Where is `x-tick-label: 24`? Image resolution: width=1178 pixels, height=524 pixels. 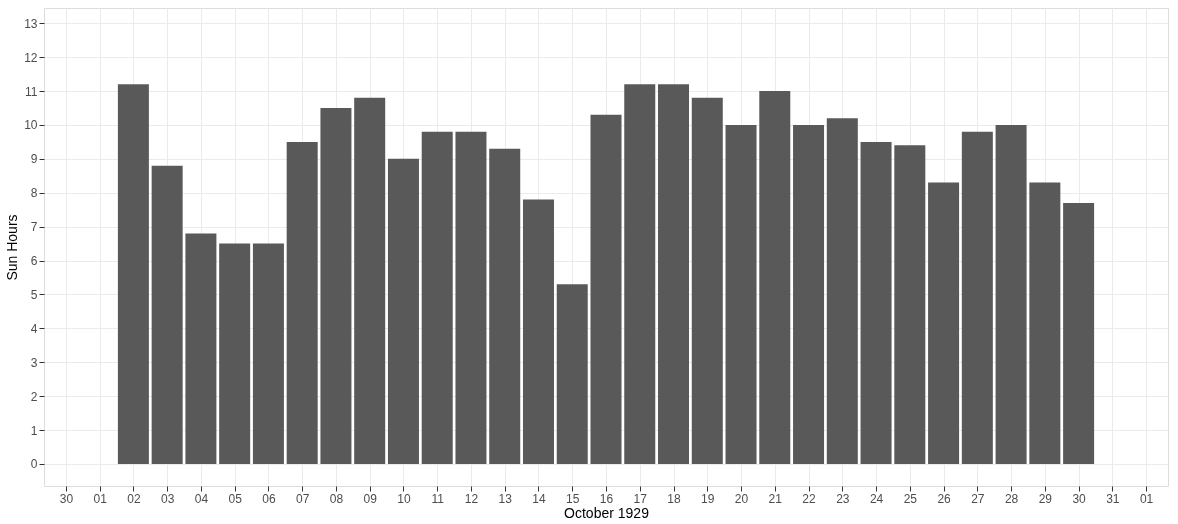
x-tick-label: 24 is located at coordinates (876, 498).